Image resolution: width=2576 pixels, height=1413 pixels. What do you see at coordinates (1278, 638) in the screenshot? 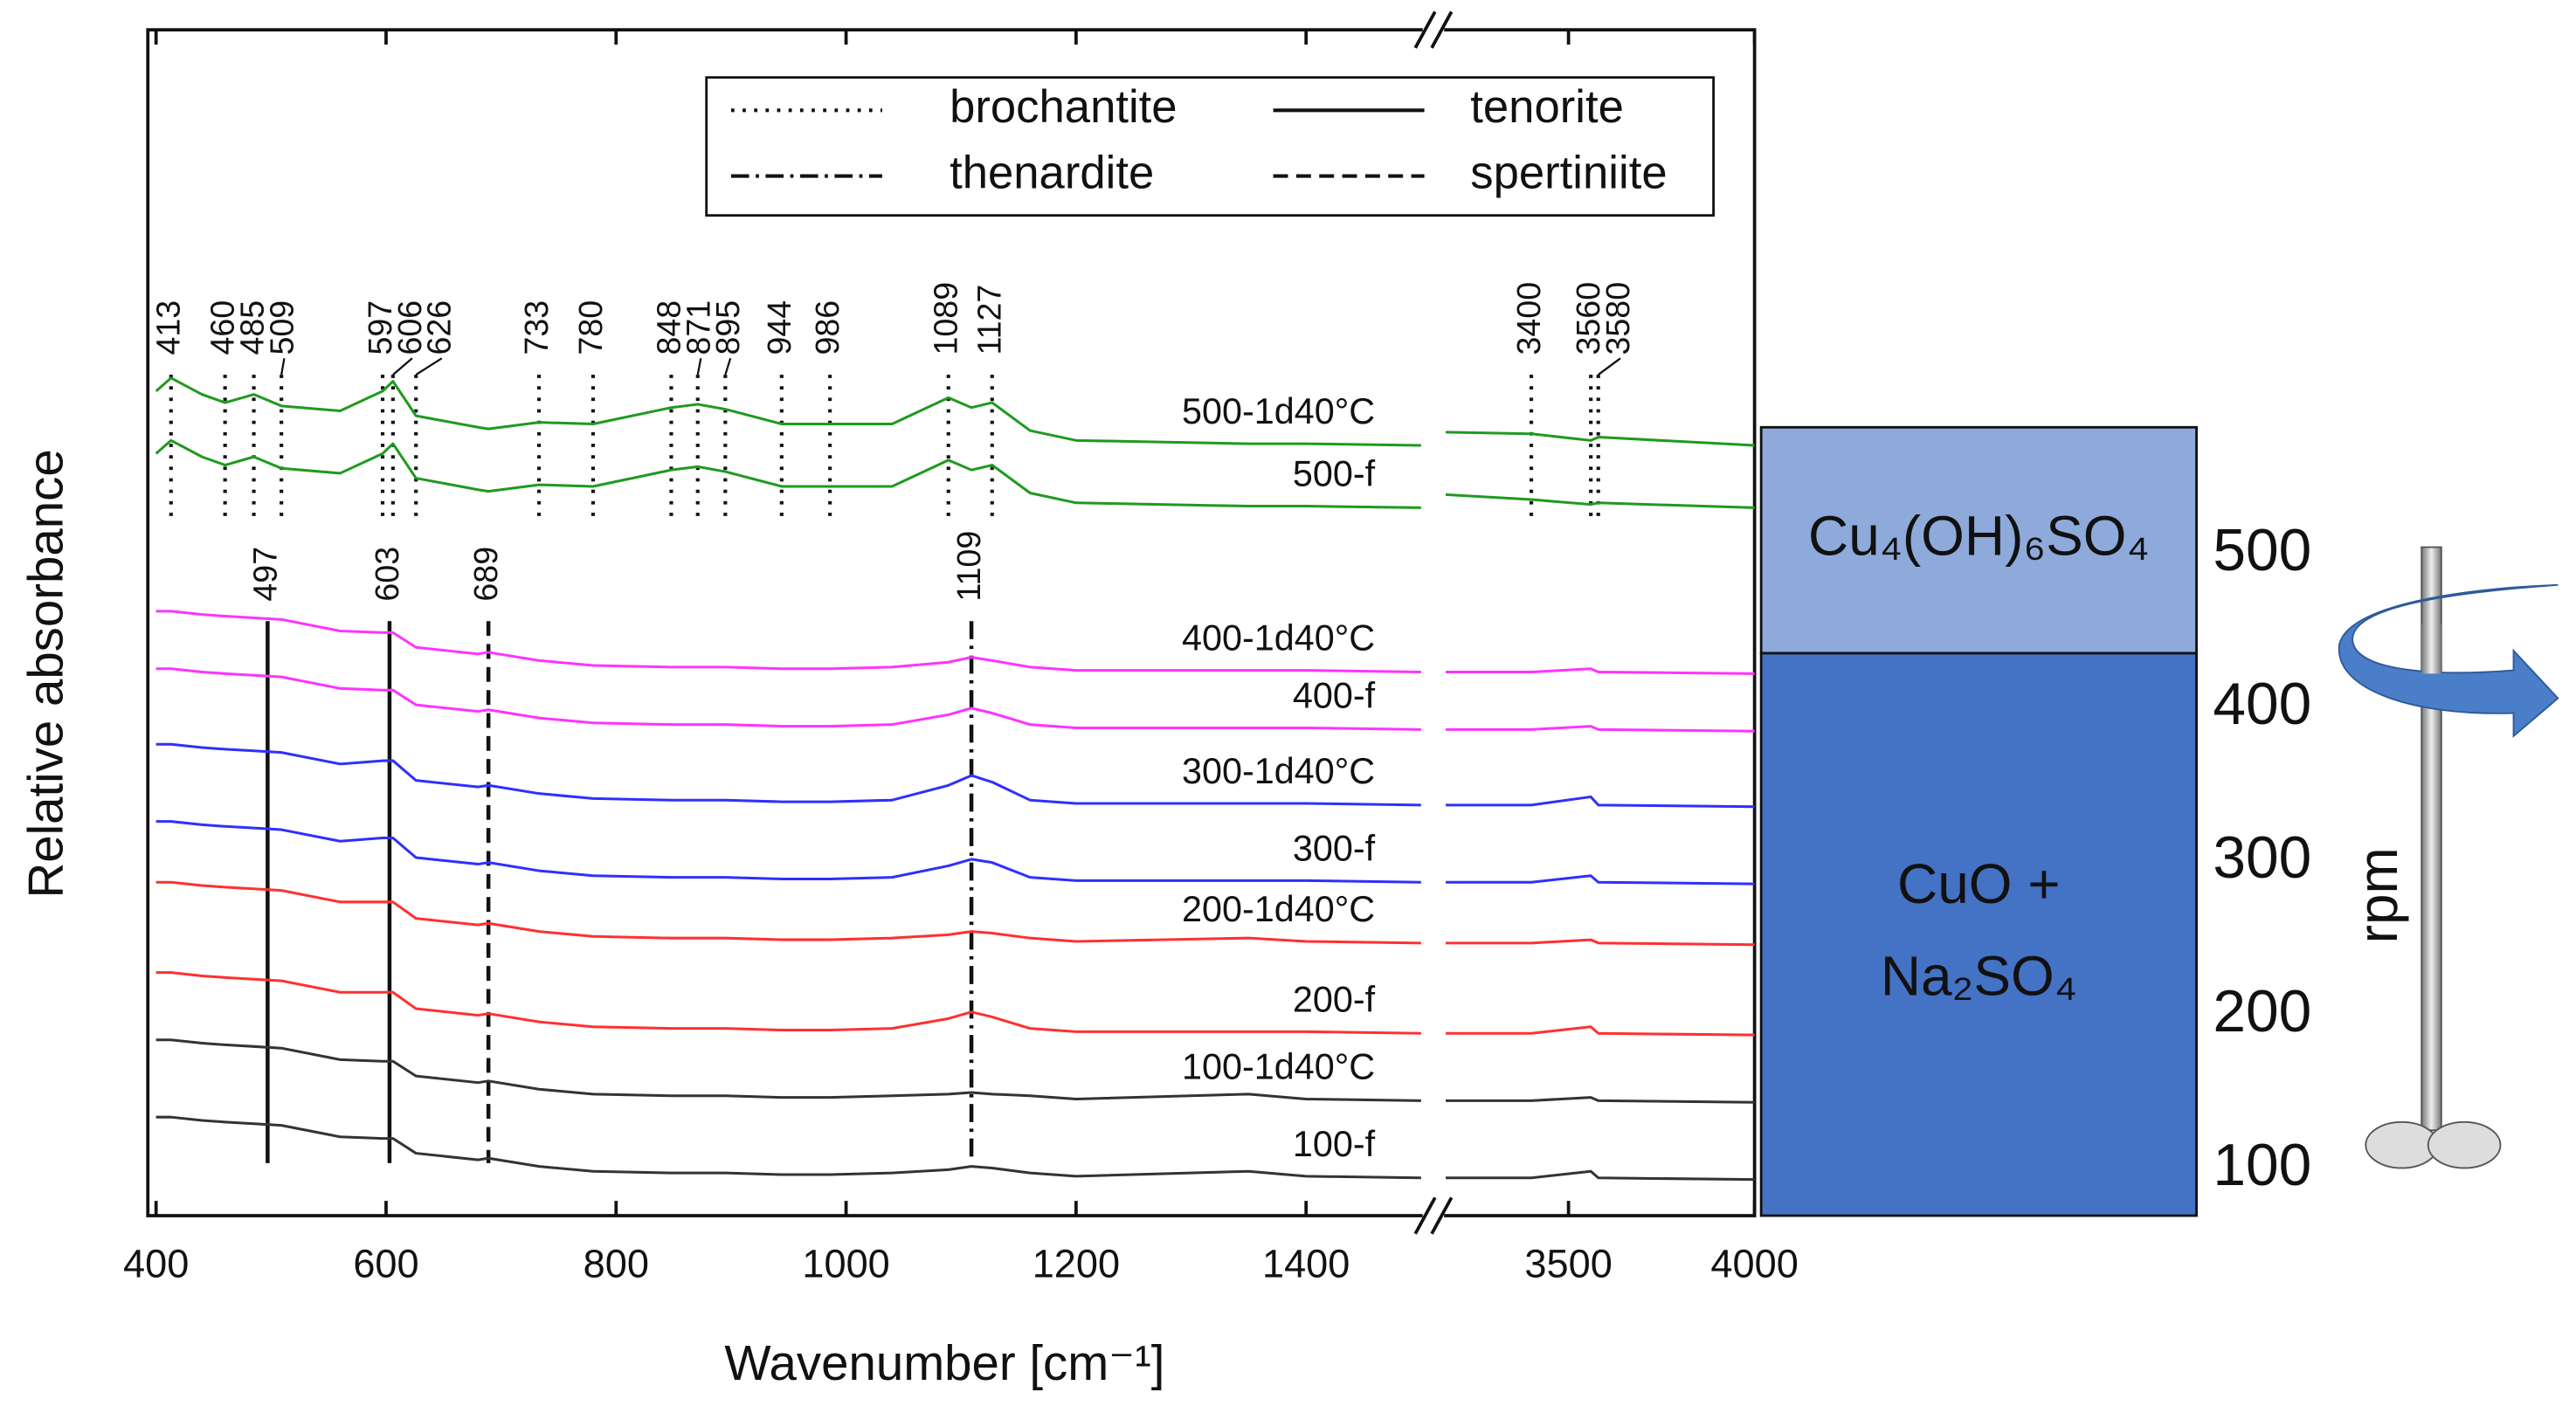
I see `series-label: 400-1d40°C` at bounding box center [1278, 638].